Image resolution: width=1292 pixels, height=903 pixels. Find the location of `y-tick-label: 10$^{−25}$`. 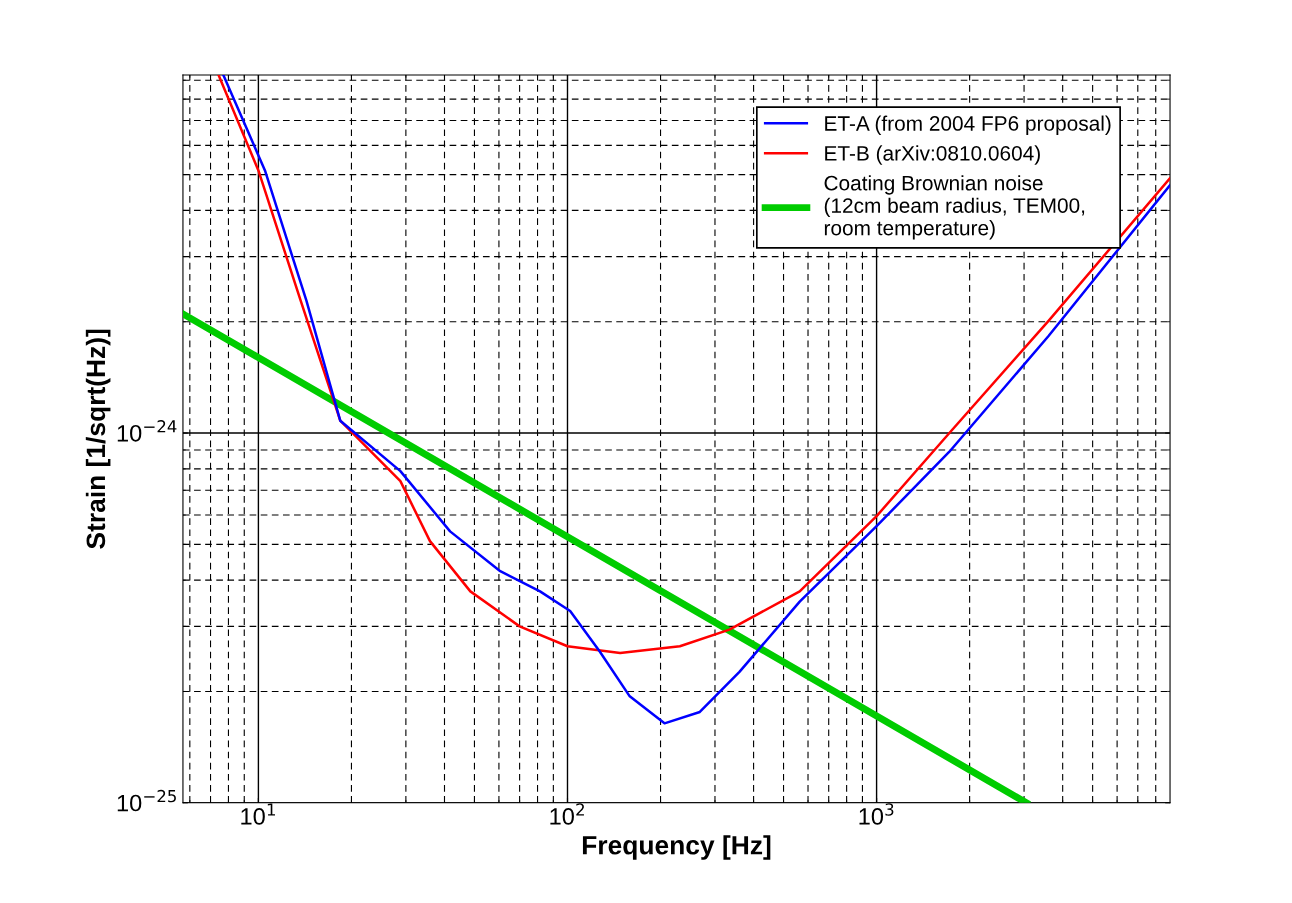

y-tick-label: 10$^{−25}$ is located at coordinates (146, 800).